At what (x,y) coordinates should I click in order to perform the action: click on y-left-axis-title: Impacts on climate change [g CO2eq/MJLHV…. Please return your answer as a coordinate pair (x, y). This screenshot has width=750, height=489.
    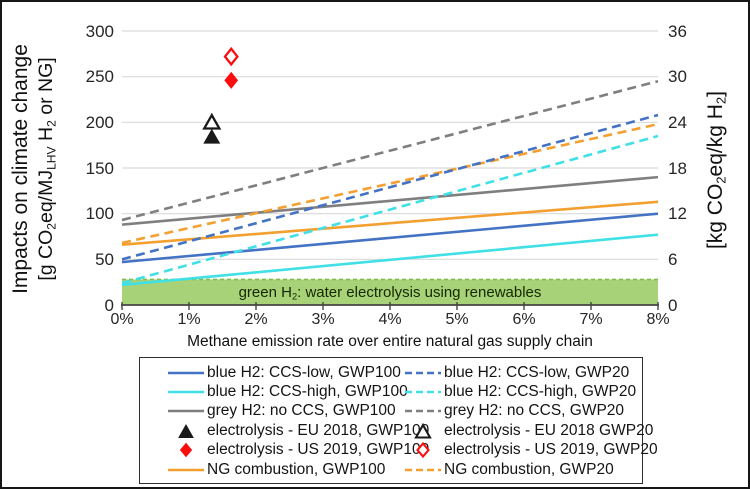
    Looking at the image, I should click on (35, 169).